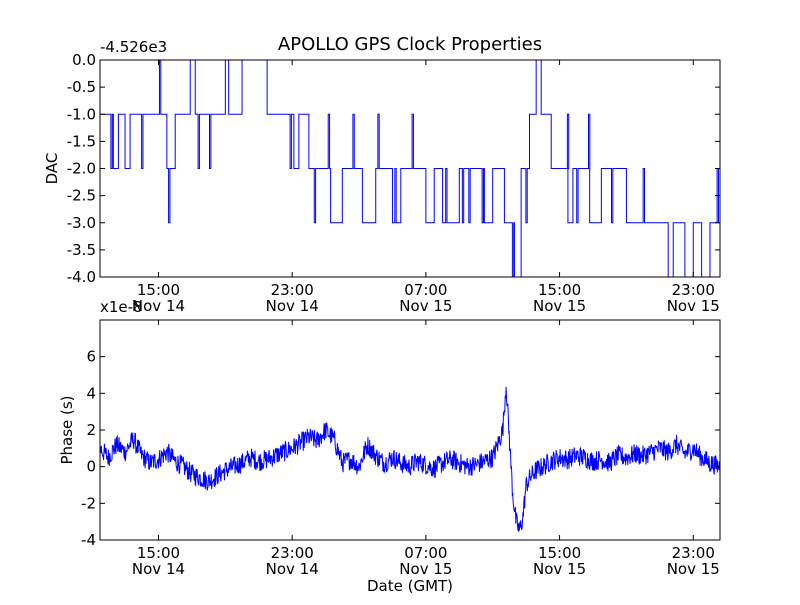  What do you see at coordinates (81, 277) in the screenshot?
I see `y-tick-label: -4.0` at bounding box center [81, 277].